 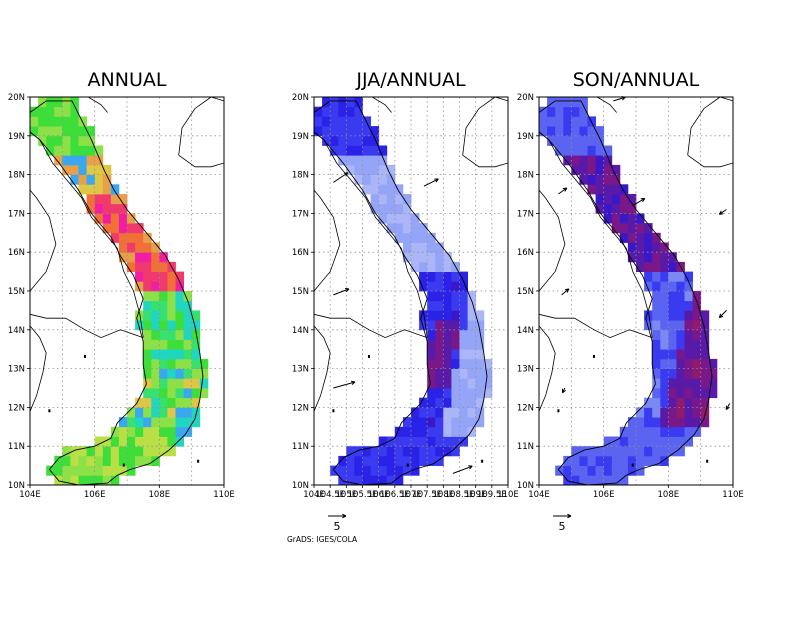 I want to click on lon-tick-label: 108E, so click(x=444, y=495).